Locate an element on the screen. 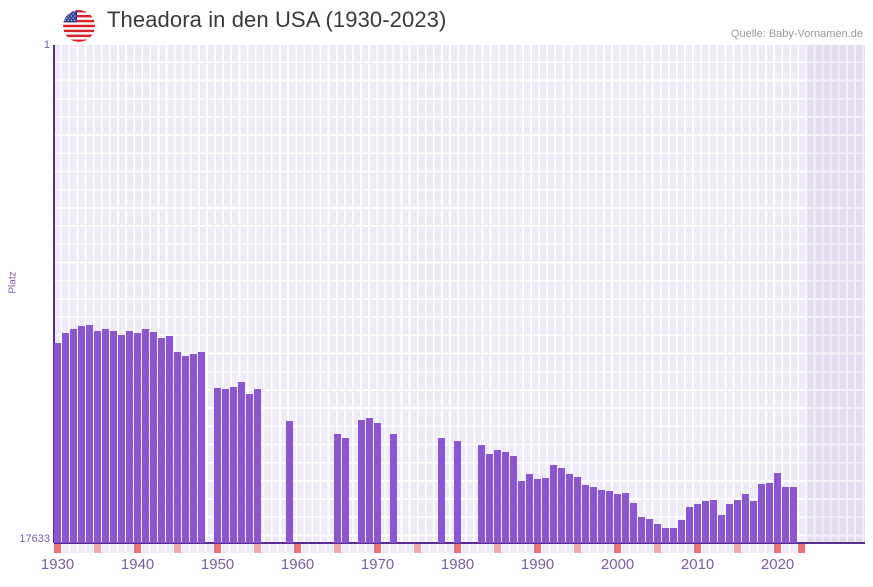 The height and width of the screenshot is (587, 873). x-axis-tick-label: 1990 is located at coordinates (537, 564).